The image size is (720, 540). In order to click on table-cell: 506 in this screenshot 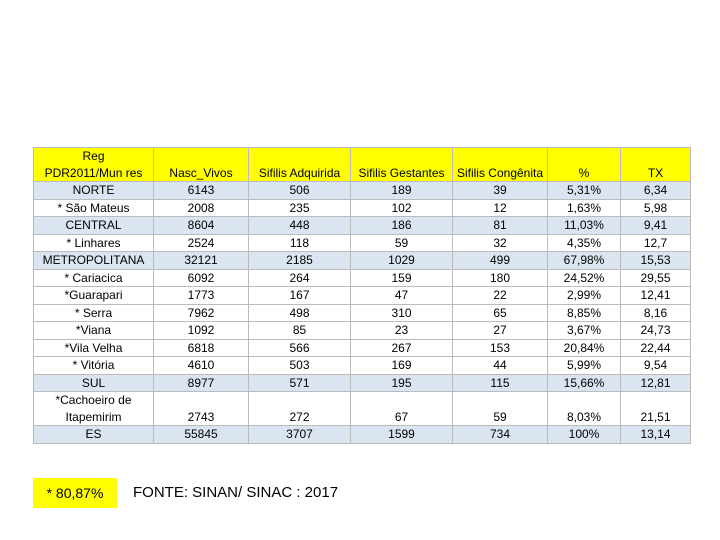, I will do `click(299, 190)`.